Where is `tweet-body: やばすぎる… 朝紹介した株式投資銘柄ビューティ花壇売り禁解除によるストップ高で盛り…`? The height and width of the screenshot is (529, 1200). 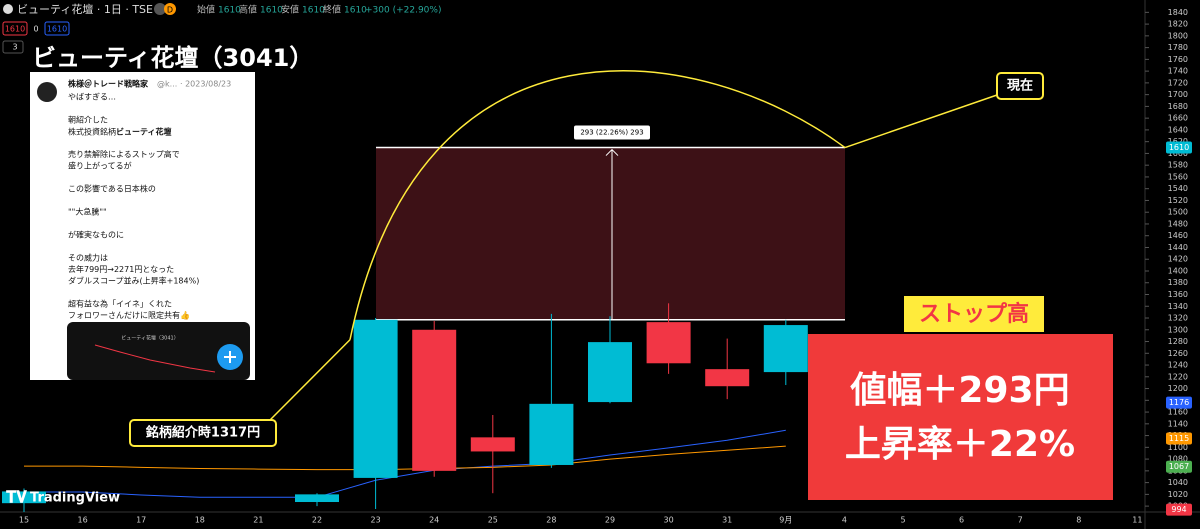
tweet-body: やばすぎる… 朝紹介した株式投資銘柄ビューティ花壇売り禁解除によるストップ高で盛り… is located at coordinates (133, 206).